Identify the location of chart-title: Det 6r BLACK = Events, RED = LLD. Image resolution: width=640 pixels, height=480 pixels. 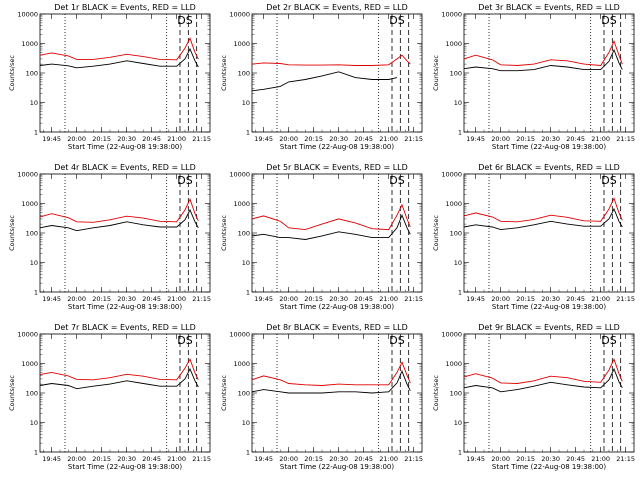
(549, 167).